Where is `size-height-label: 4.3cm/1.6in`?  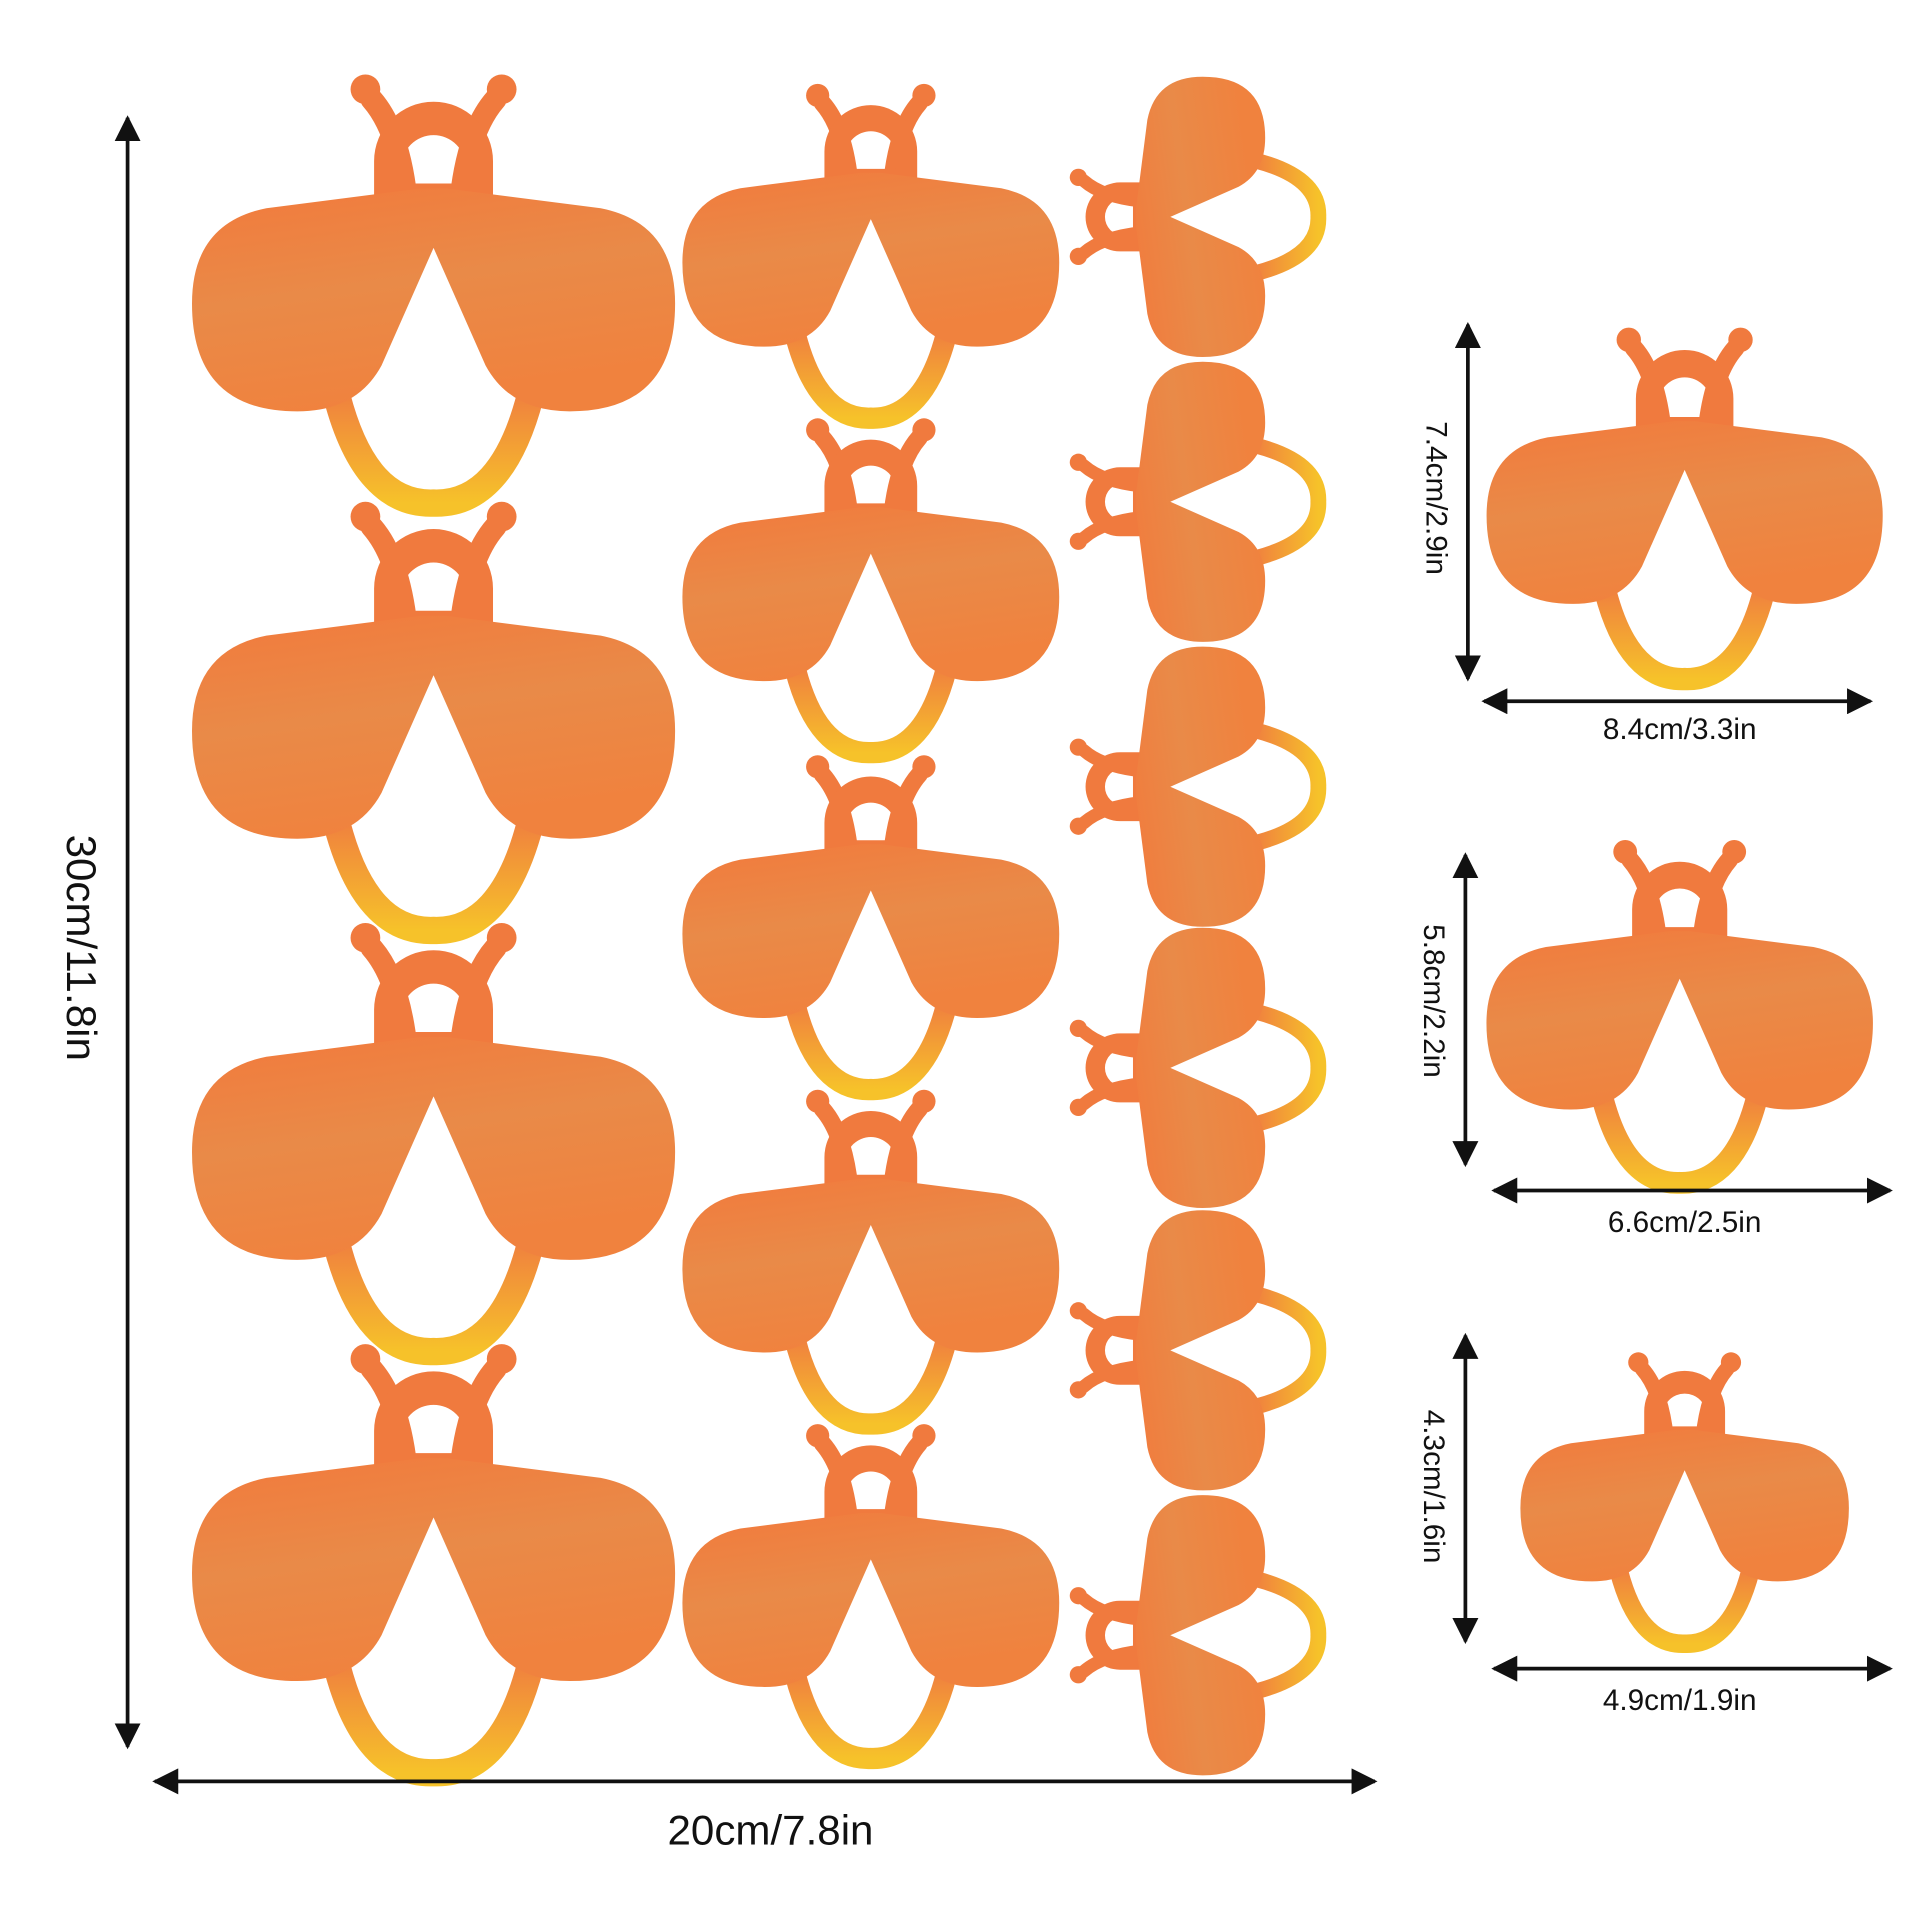
size-height-label: 4.3cm/1.6in is located at coordinates (1433, 1487).